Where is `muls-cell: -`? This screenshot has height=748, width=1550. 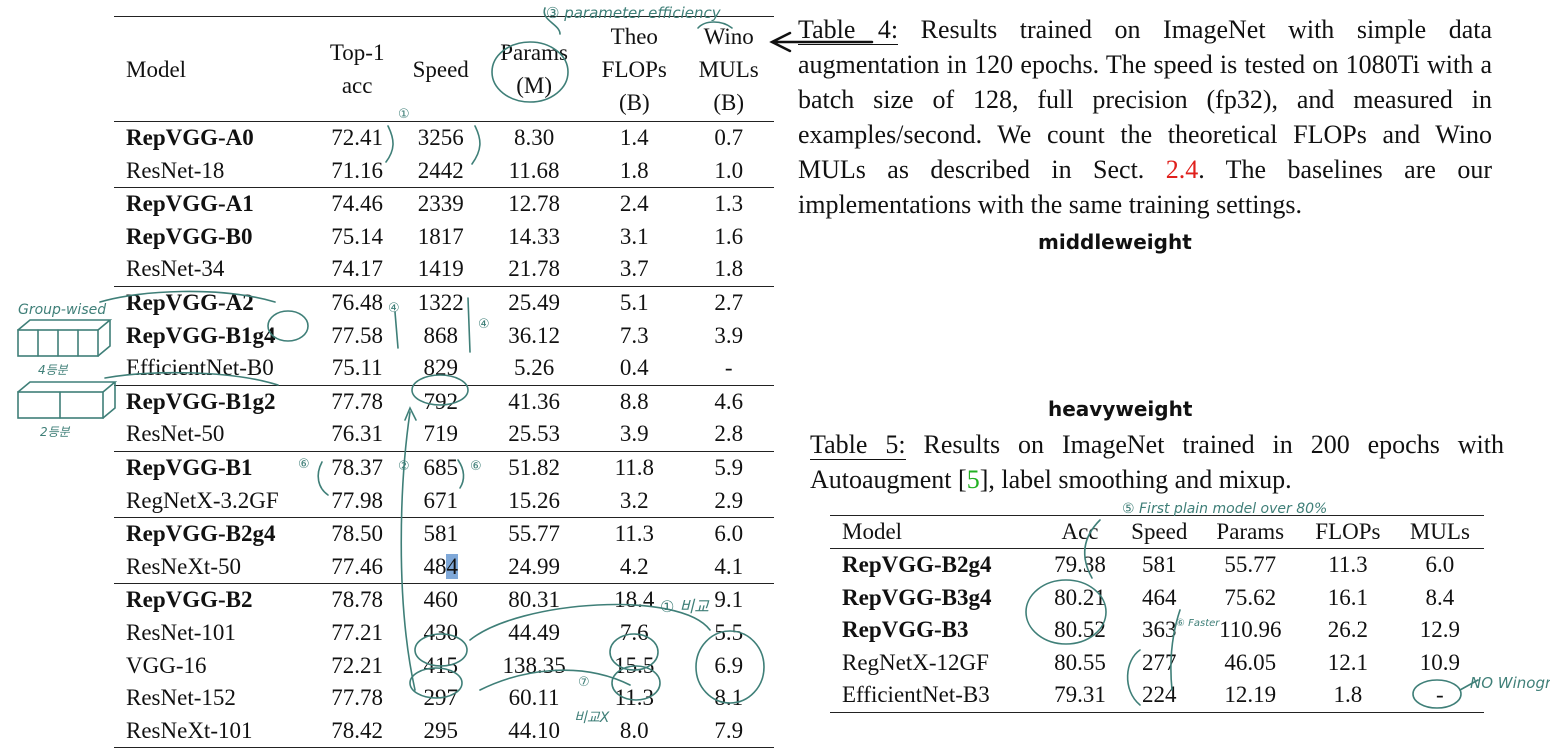 muls-cell: - is located at coordinates (728, 368).